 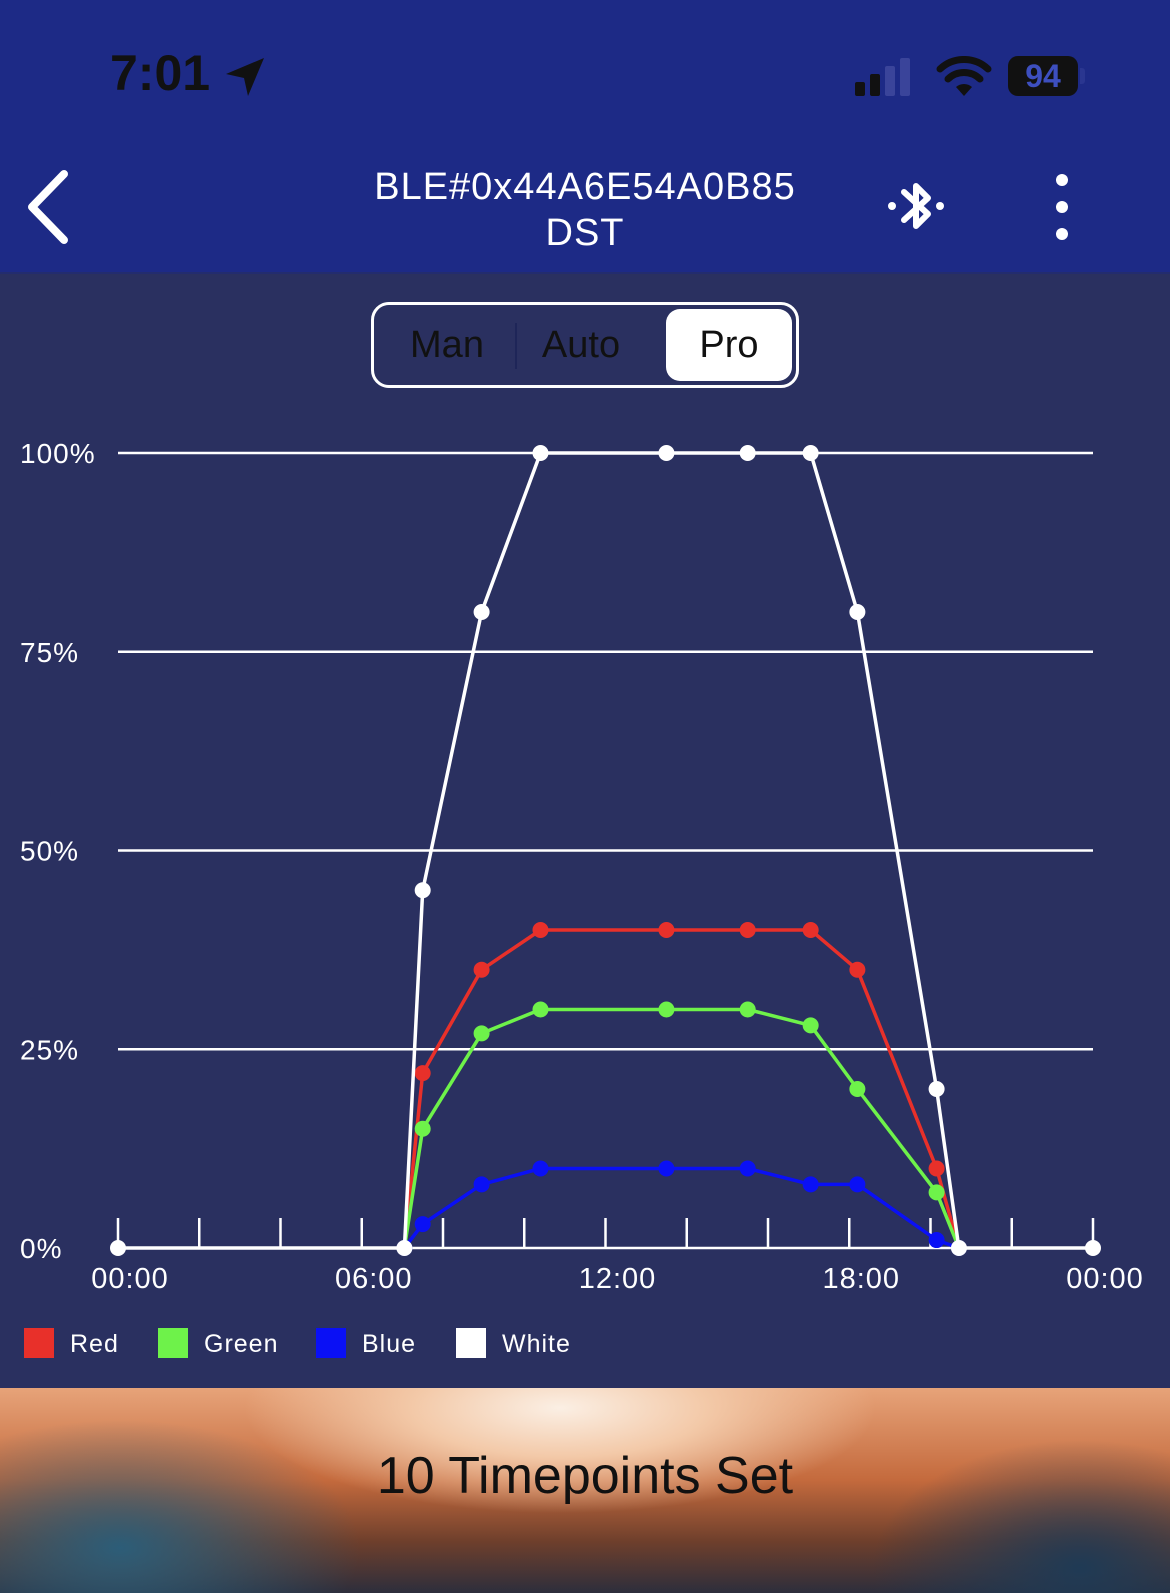 I want to click on y-tick-label: 25%, so click(x=49, y=1049).